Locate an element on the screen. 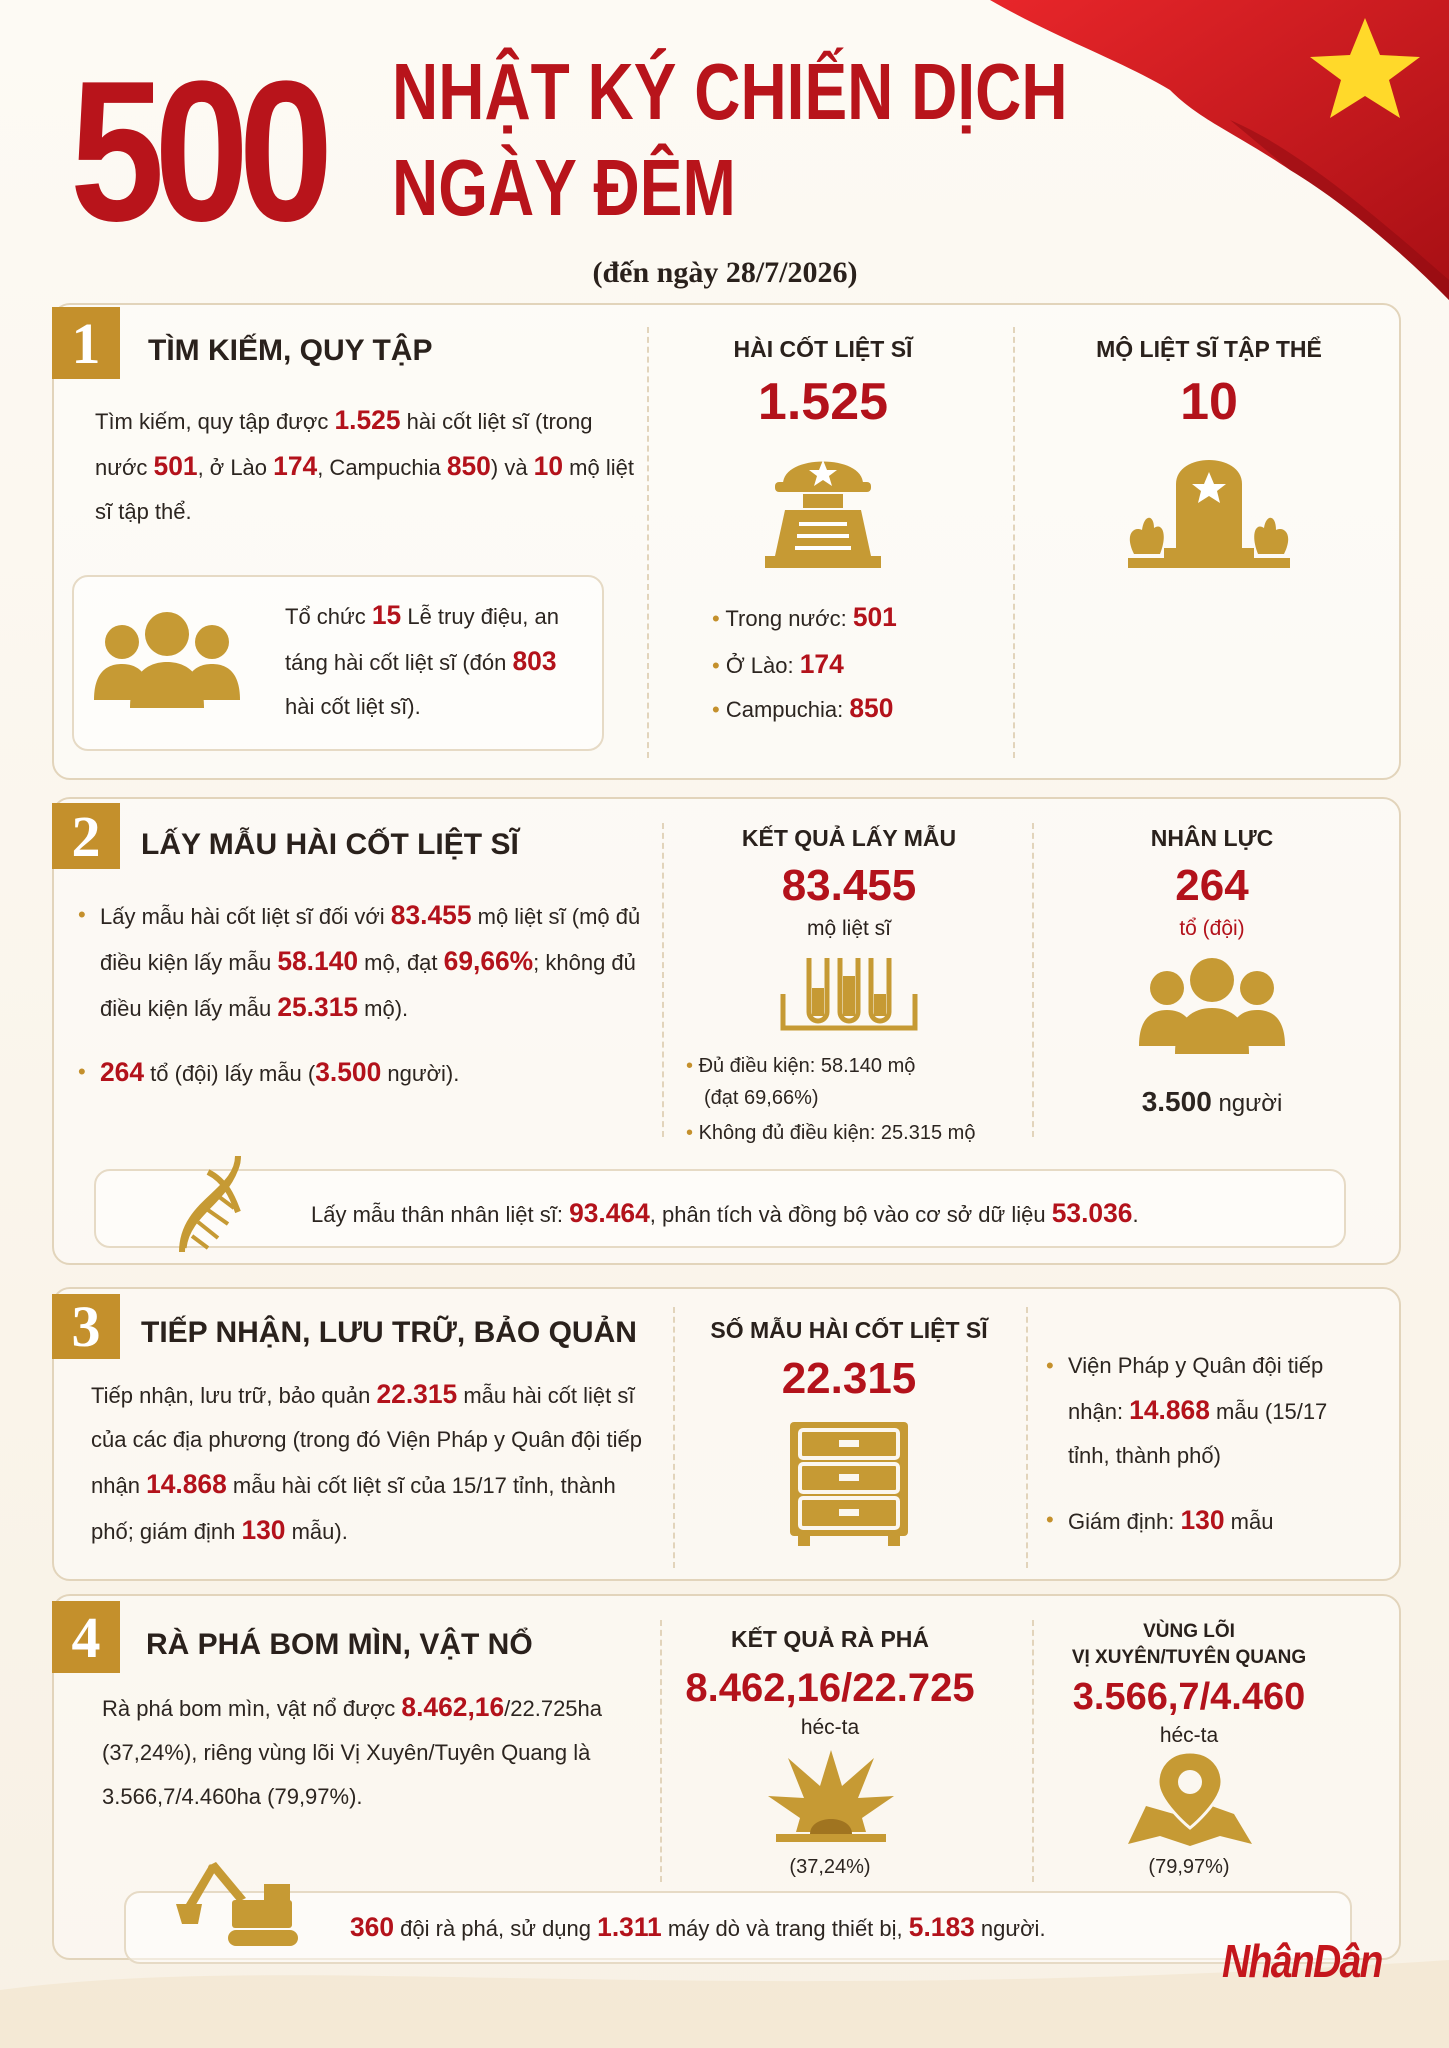  text-segment: 1.311 is located at coordinates (629, 1927).